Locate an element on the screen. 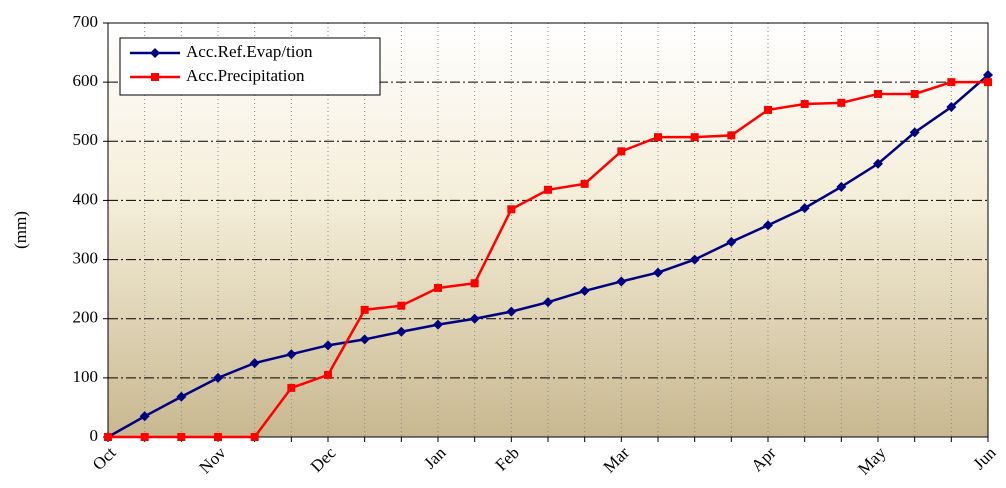  x-tick-label: Feb is located at coordinates (506, 458).